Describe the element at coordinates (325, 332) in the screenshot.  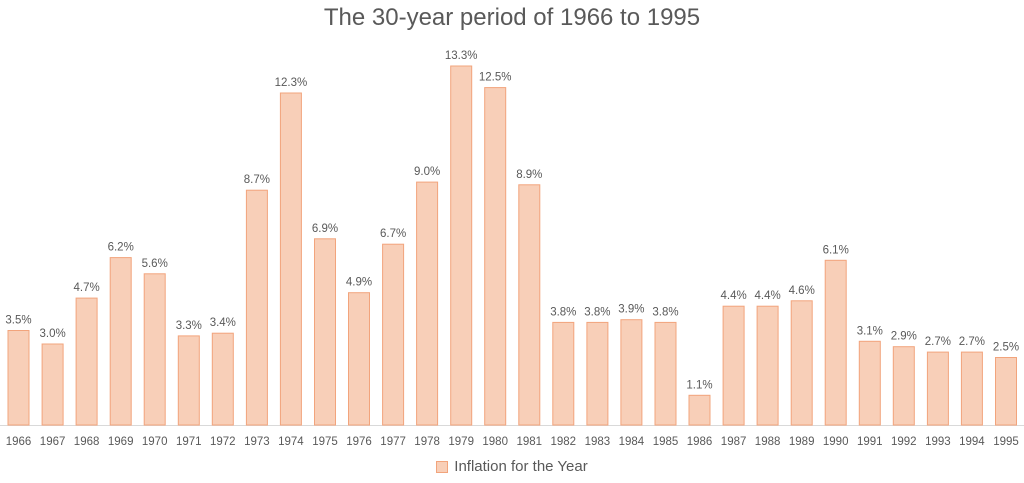
I see `bar-1975` at that location.